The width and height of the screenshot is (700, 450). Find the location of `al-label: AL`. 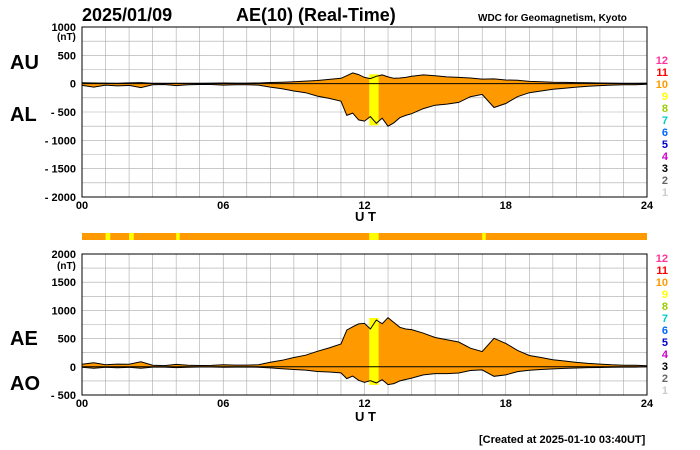

al-label: AL is located at coordinates (23, 115).